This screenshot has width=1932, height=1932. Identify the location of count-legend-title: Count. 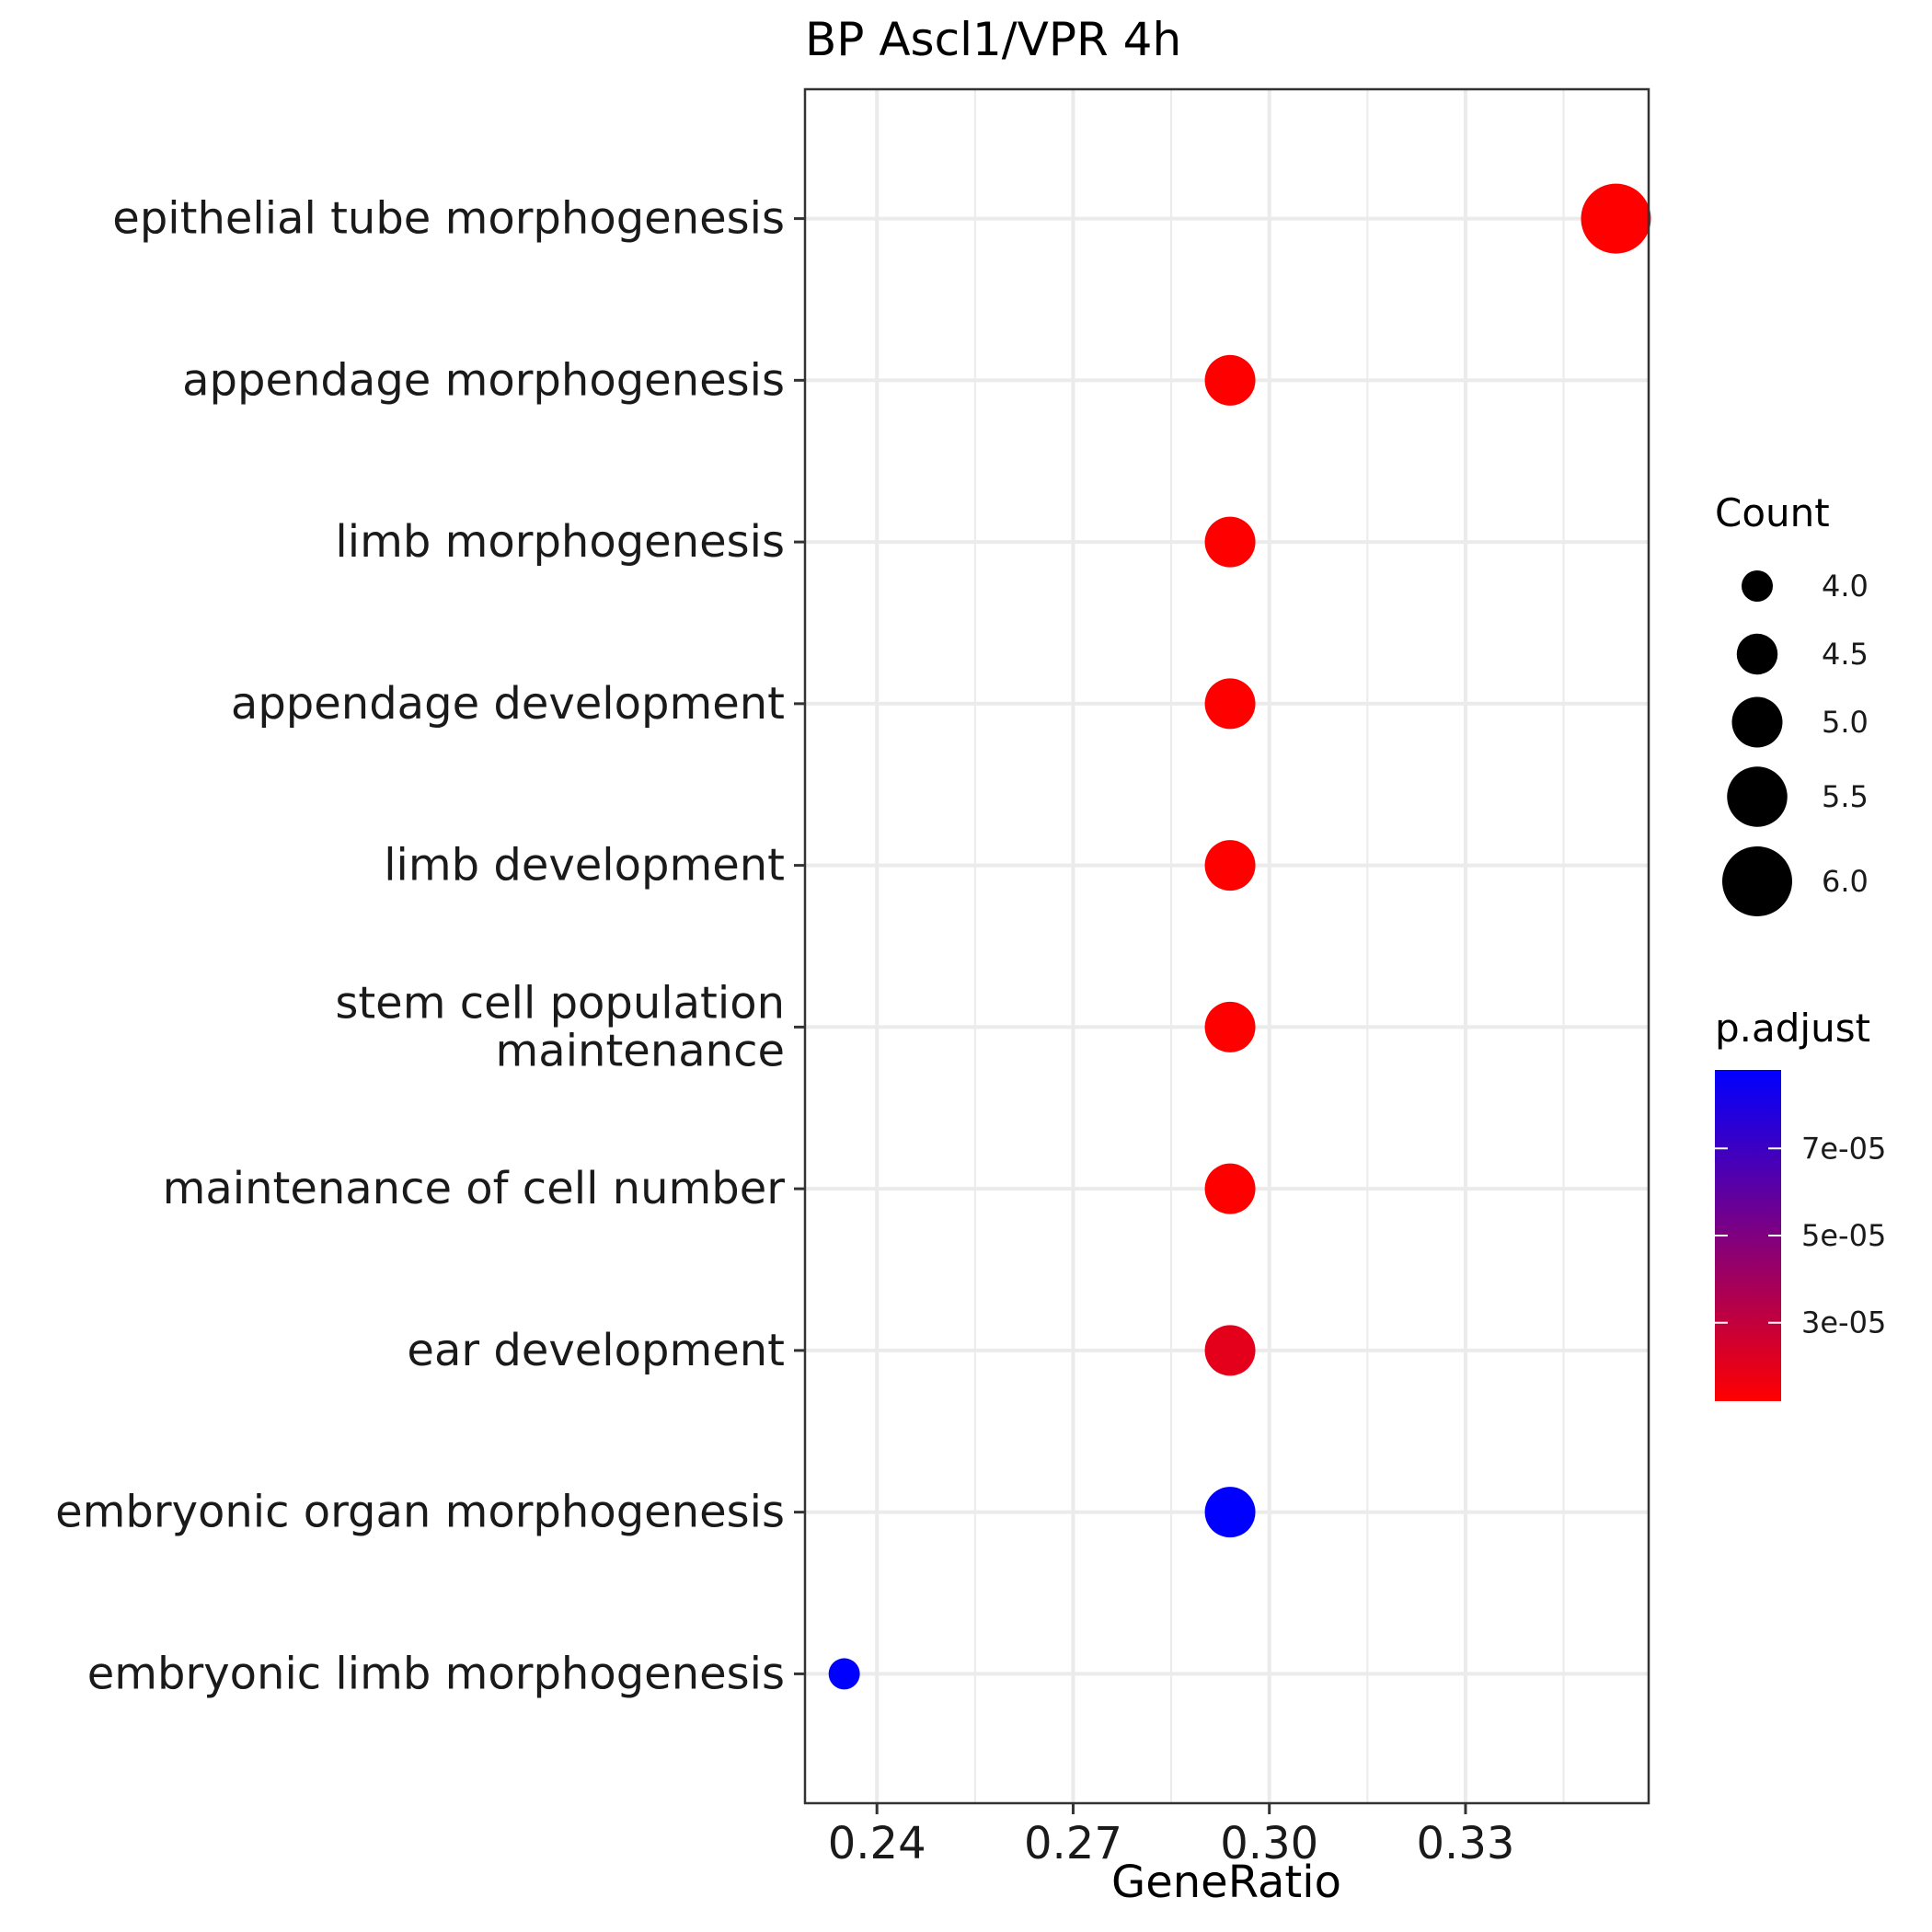
(1772, 512).